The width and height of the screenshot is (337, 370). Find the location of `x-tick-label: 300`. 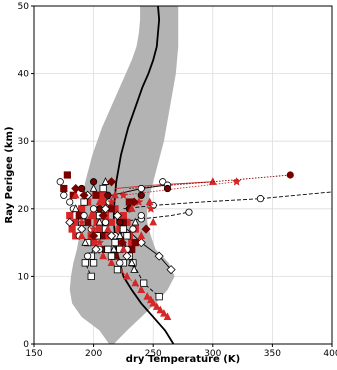

x-tick-label: 300 is located at coordinates (212, 354).